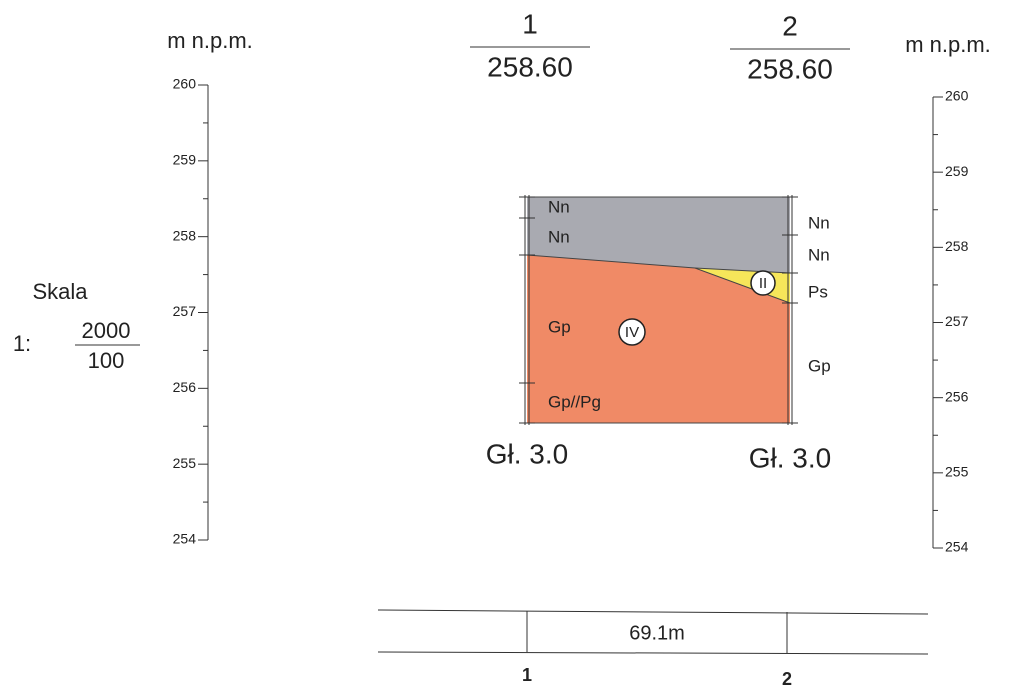 This screenshot has width=1012, height=689. What do you see at coordinates (530, 23) in the screenshot?
I see `borehole-number: 1` at bounding box center [530, 23].